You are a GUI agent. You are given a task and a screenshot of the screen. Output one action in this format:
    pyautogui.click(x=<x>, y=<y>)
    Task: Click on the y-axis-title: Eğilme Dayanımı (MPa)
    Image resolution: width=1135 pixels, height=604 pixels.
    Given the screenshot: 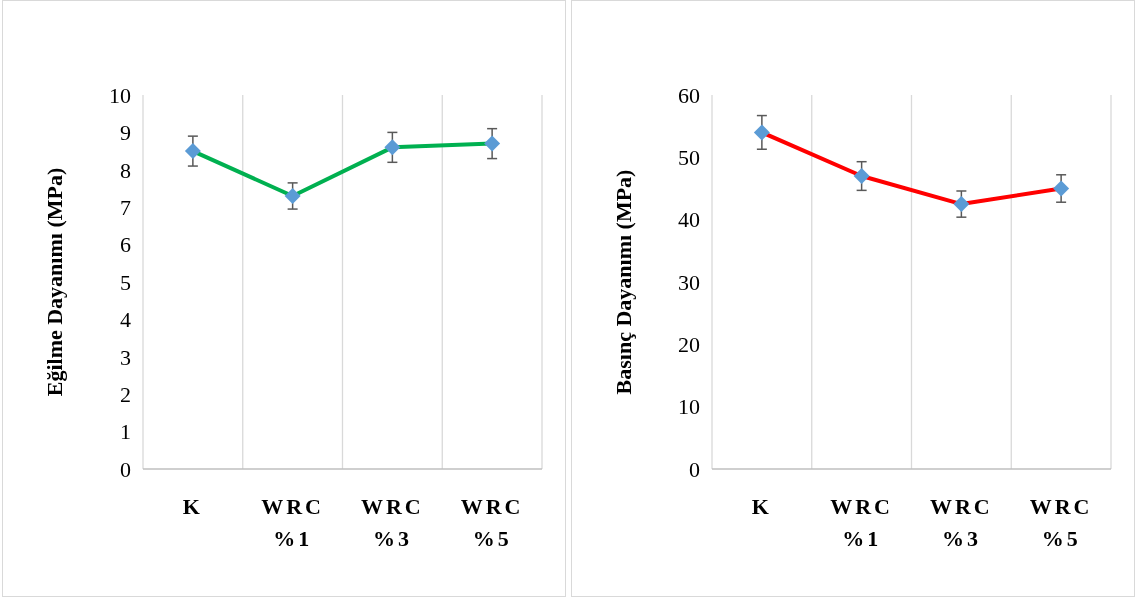 What is the action you would take?
    pyautogui.click(x=54, y=282)
    